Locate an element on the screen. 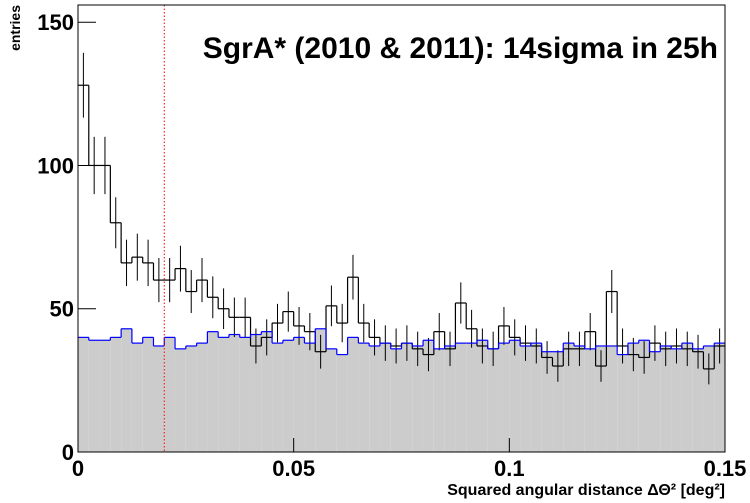 The image size is (750, 503). step-connector is located at coordinates (401, 341).